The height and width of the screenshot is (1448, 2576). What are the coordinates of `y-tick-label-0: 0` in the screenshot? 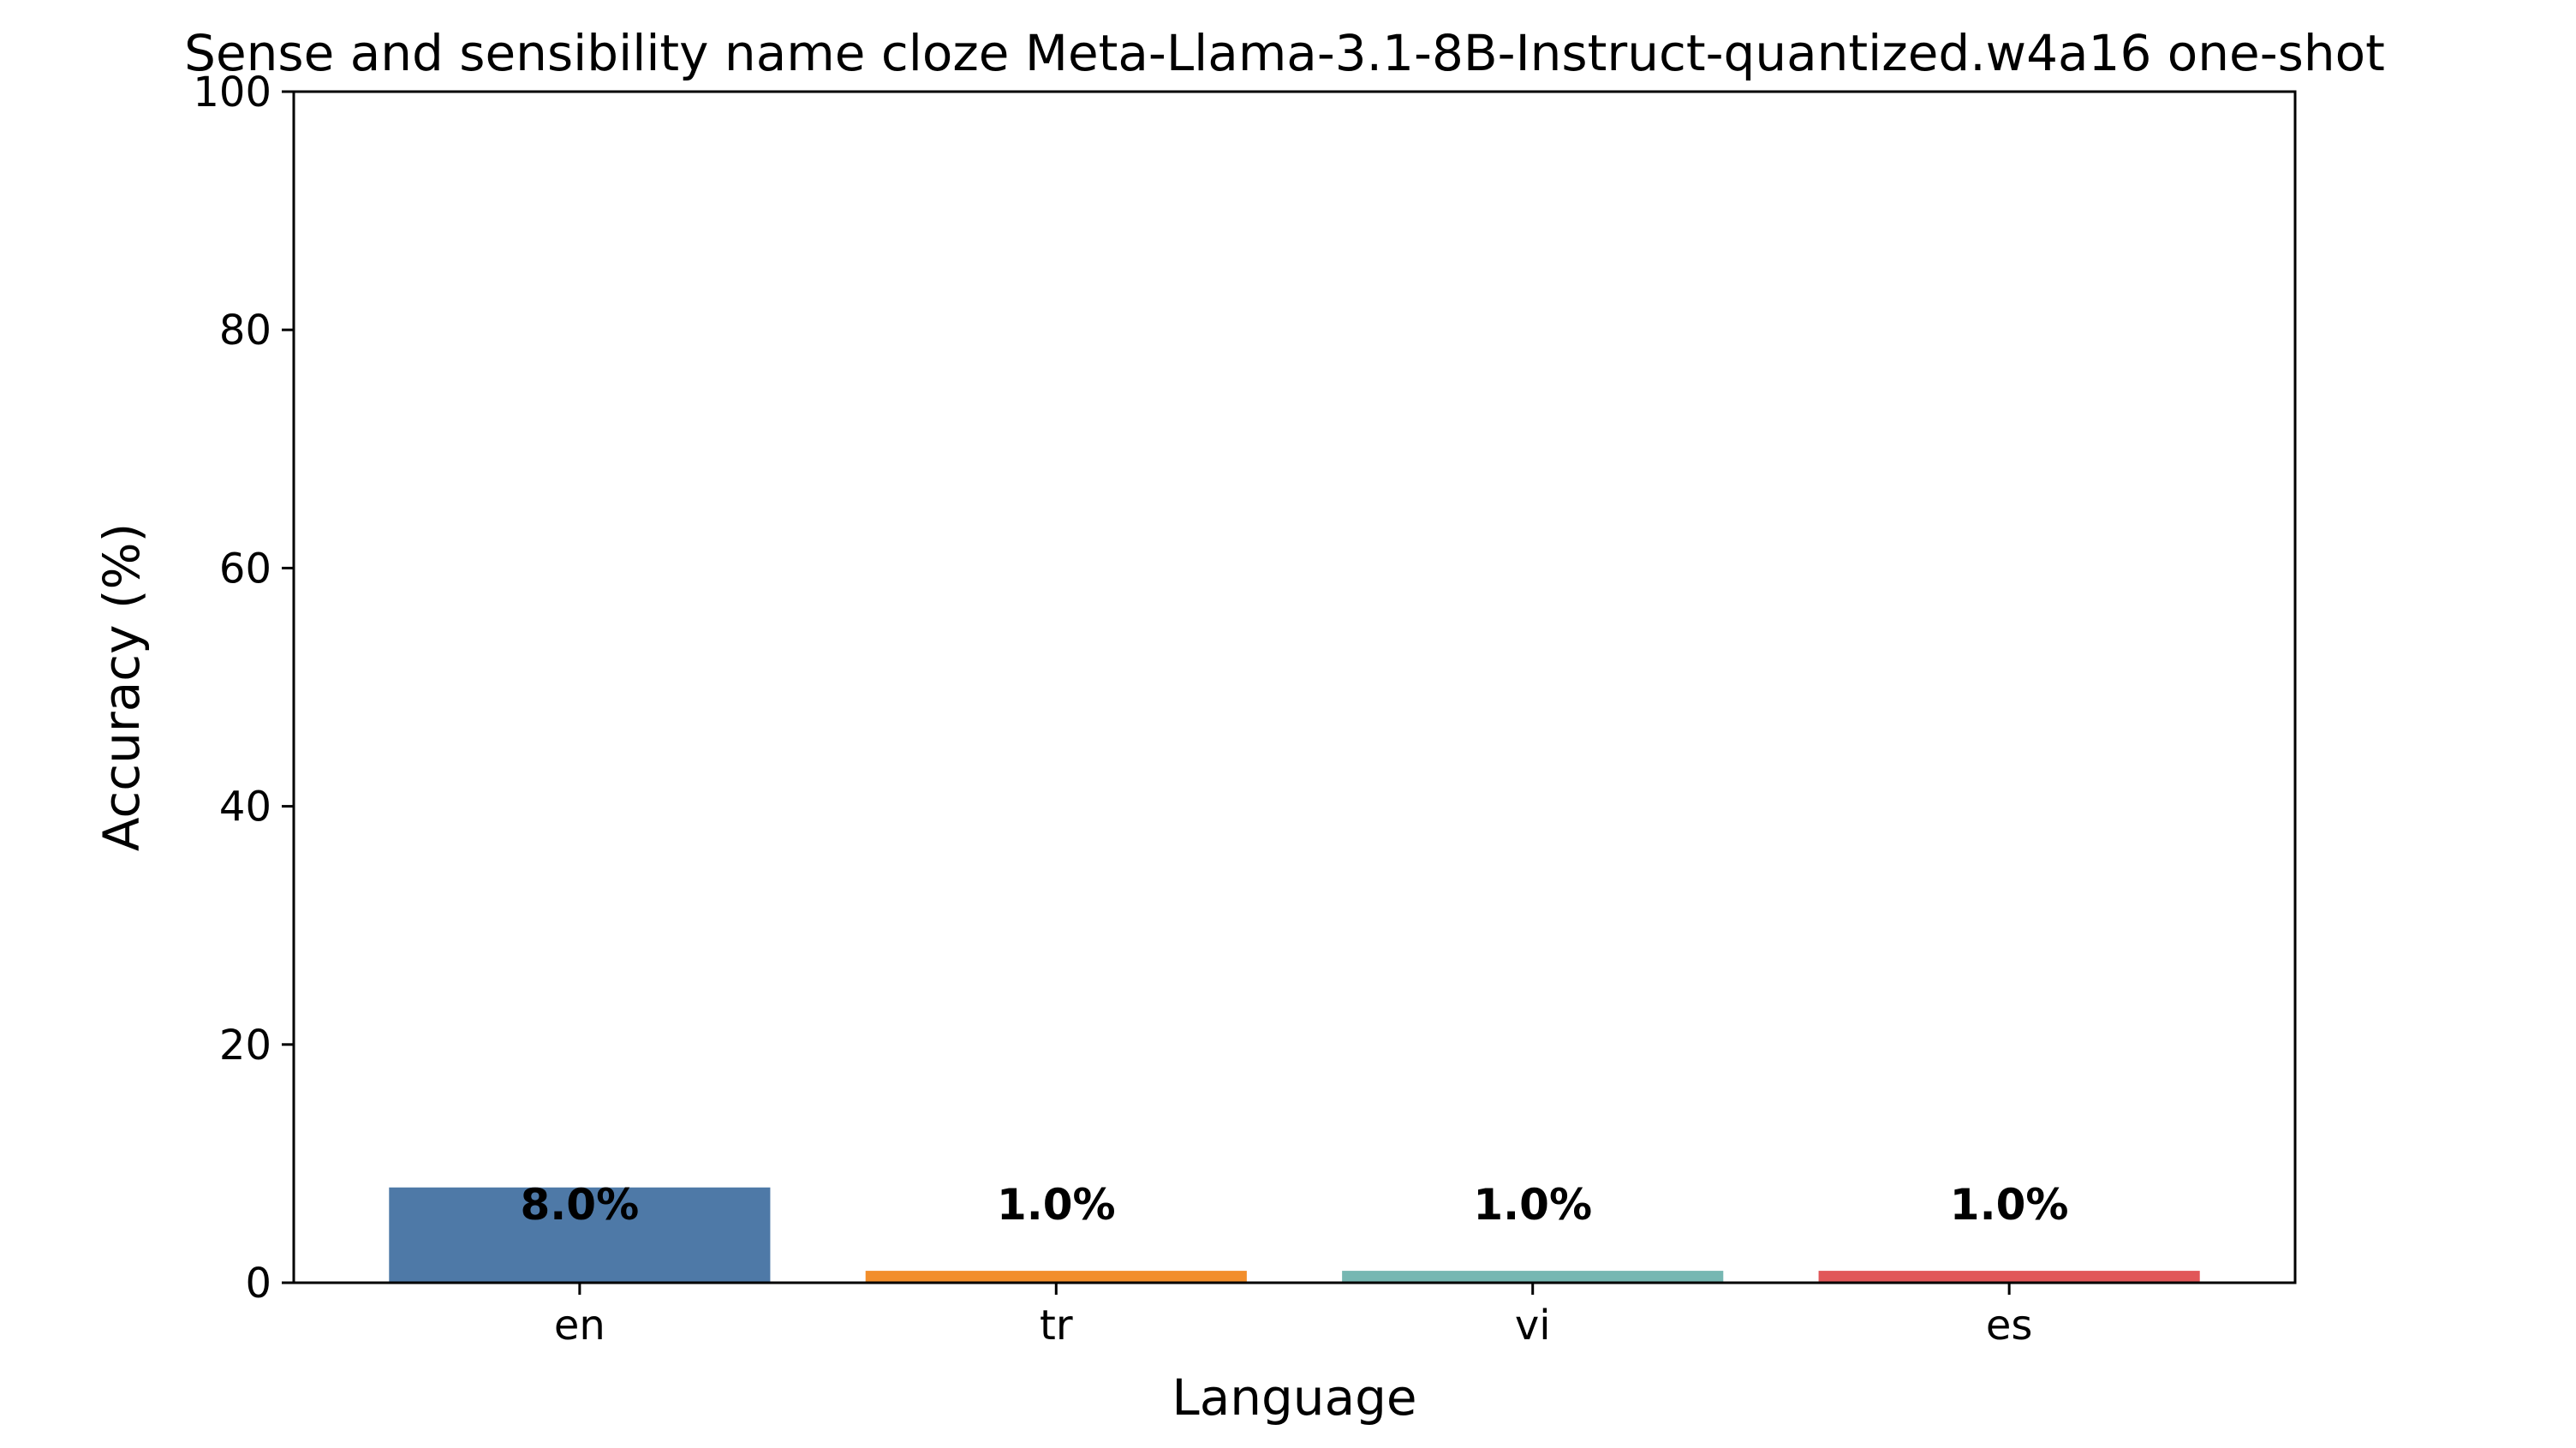 It's located at (258, 1284).